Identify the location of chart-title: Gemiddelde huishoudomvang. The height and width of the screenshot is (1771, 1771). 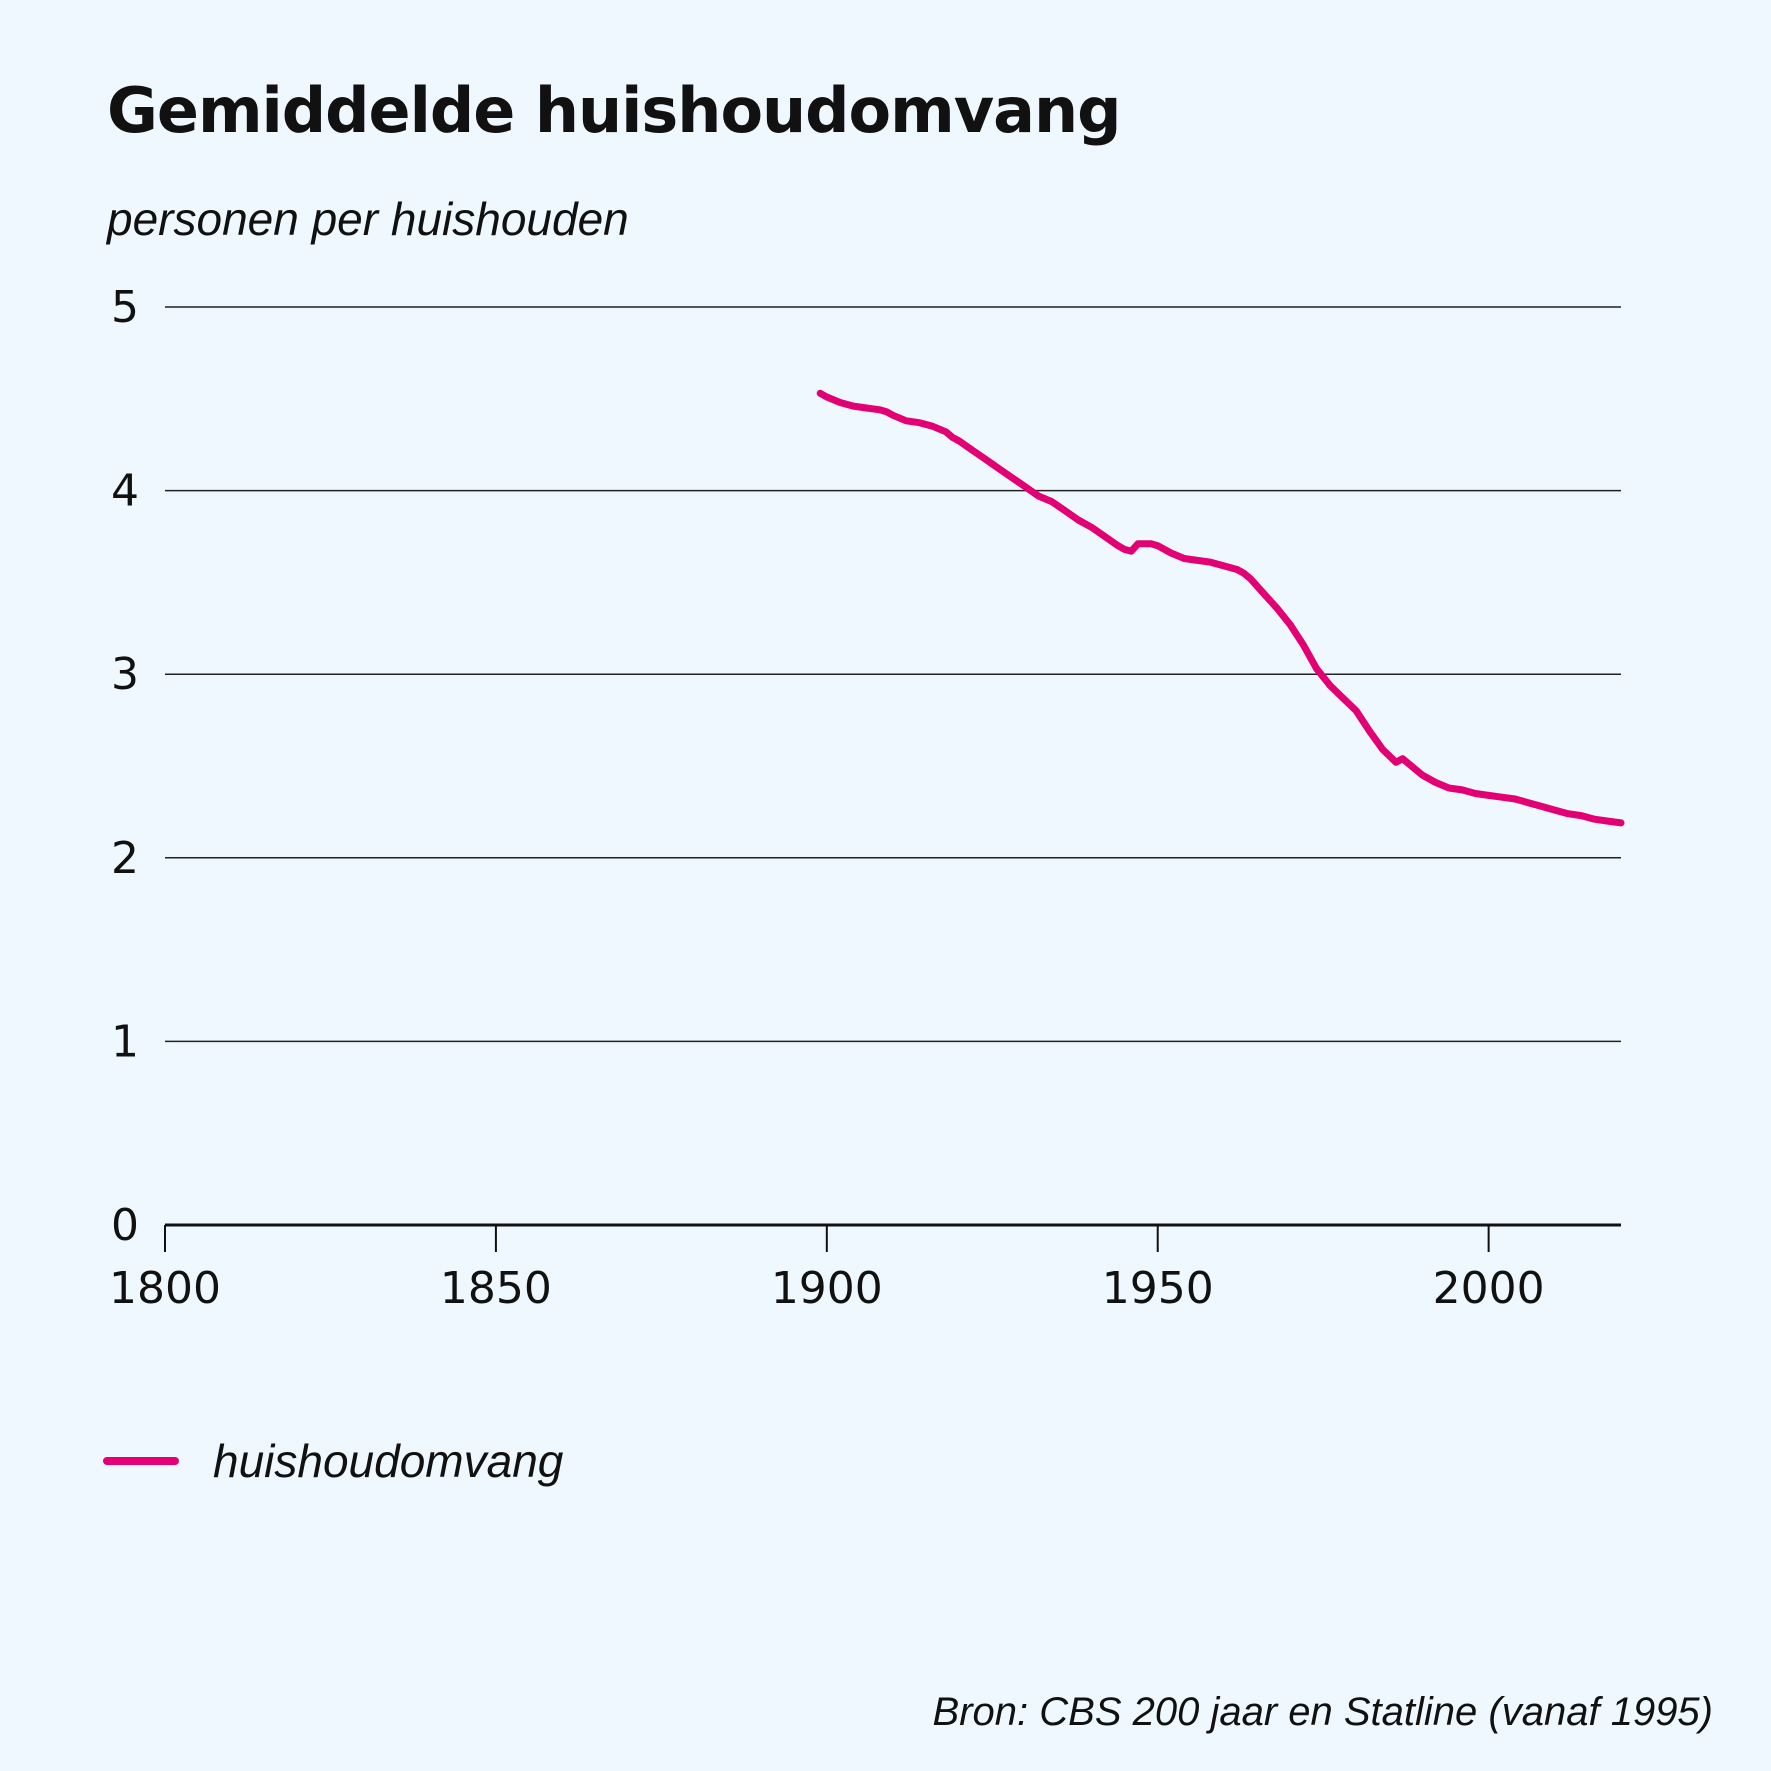
(614, 110).